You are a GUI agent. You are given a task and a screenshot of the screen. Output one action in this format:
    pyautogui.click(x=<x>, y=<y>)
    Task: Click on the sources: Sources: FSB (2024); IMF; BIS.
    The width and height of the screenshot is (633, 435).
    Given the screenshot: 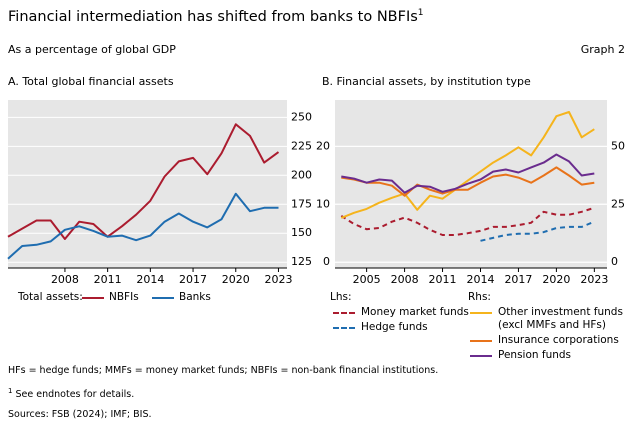 What is the action you would take?
    pyautogui.click(x=80, y=414)
    